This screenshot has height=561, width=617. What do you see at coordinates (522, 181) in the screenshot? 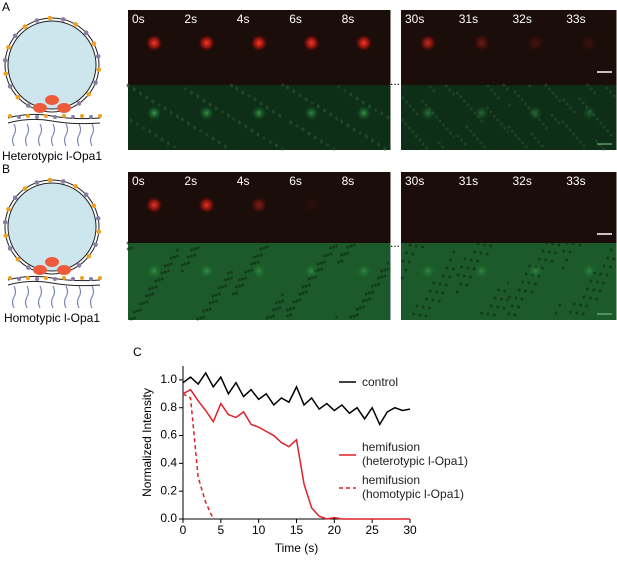
I see `time-label: 32s` at bounding box center [522, 181].